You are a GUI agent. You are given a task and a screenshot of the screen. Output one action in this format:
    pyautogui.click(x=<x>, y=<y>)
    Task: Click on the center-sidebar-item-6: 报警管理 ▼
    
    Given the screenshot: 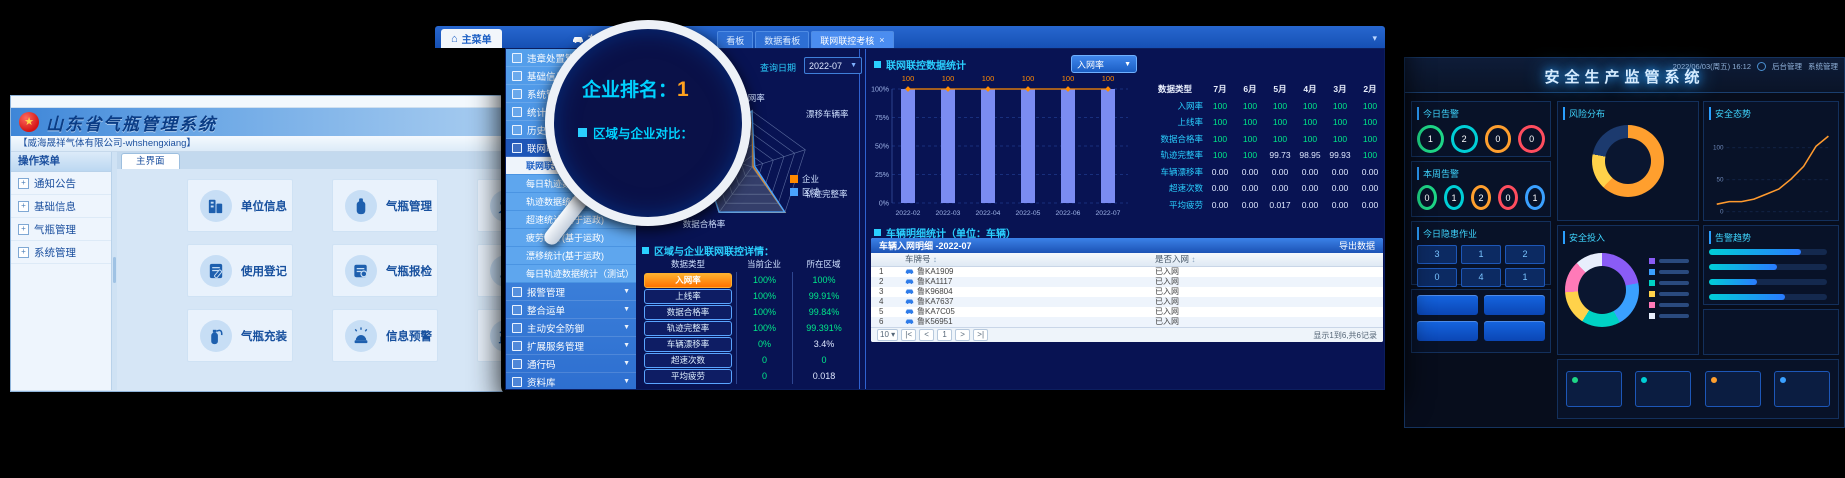 What is the action you would take?
    pyautogui.click(x=571, y=292)
    